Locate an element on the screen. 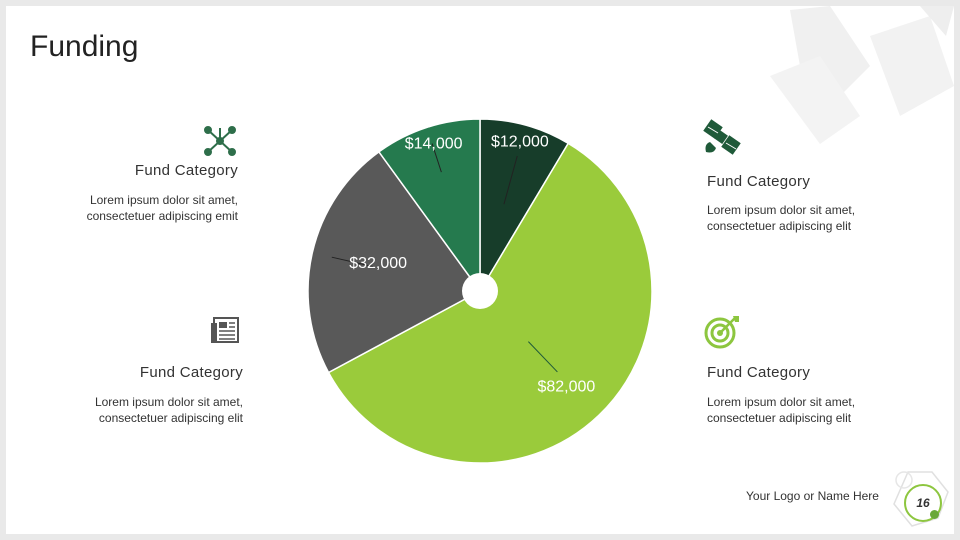 The height and width of the screenshot is (540, 960). fund-desc-3-line1: Lorem ipsum dolor sit amet, is located at coordinates (168, 402).